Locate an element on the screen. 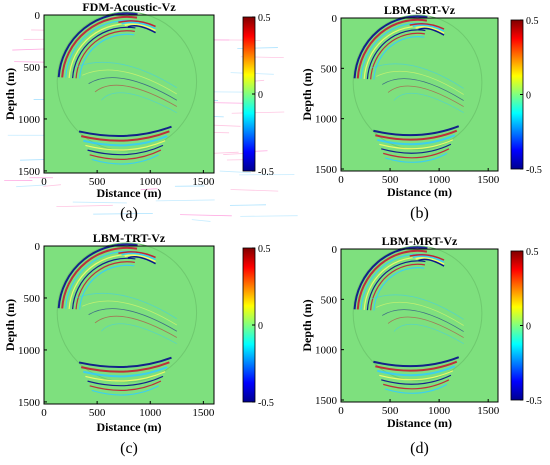 This screenshot has width=550, height=465. wavefronts is located at coordinates (408, 320).